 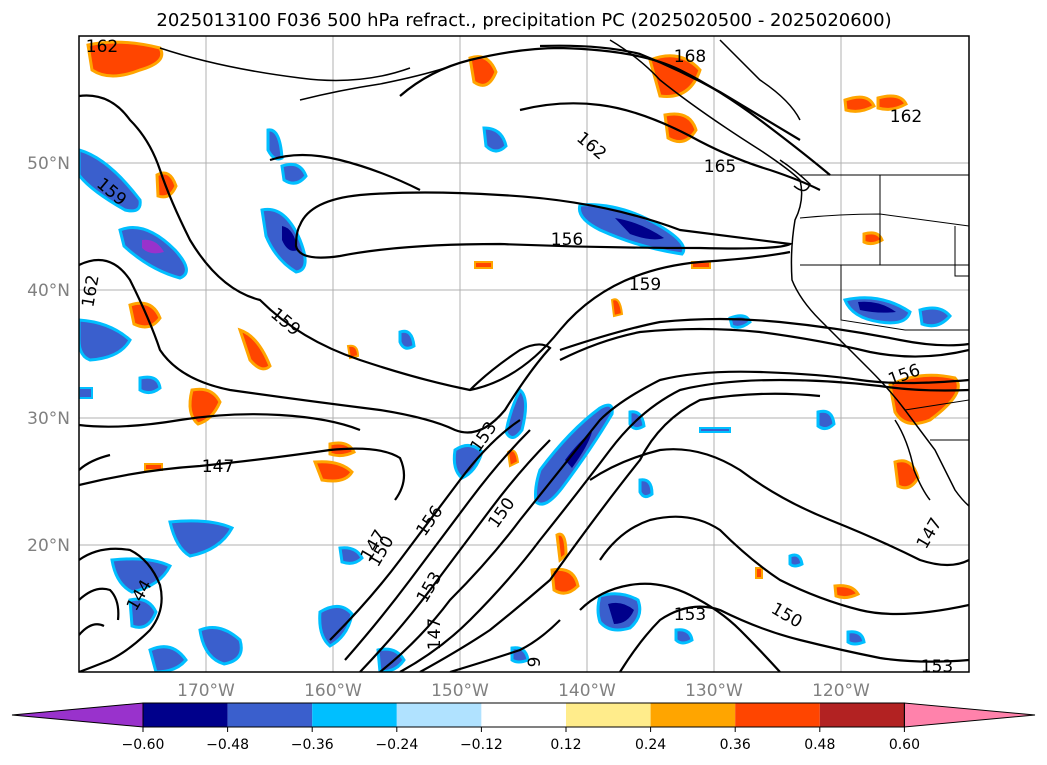 What do you see at coordinates (904, 745) in the screenshot?
I see `colorbar-label: 0.60` at bounding box center [904, 745].